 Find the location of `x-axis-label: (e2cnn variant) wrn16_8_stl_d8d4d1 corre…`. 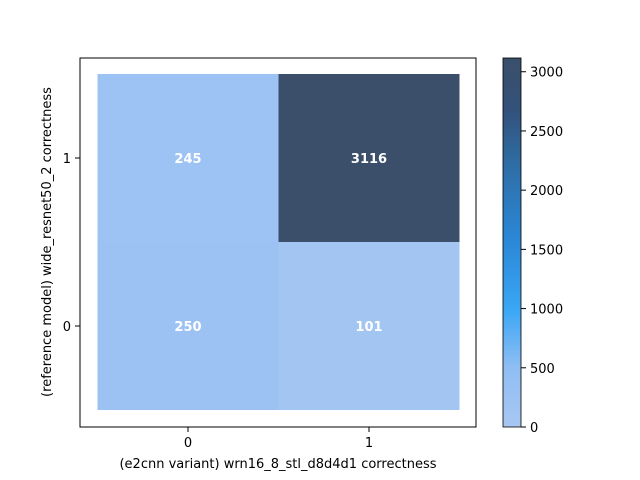

x-axis-label: (e2cnn variant) wrn16_8_stl_d8d4d1 corre… is located at coordinates (277, 464).